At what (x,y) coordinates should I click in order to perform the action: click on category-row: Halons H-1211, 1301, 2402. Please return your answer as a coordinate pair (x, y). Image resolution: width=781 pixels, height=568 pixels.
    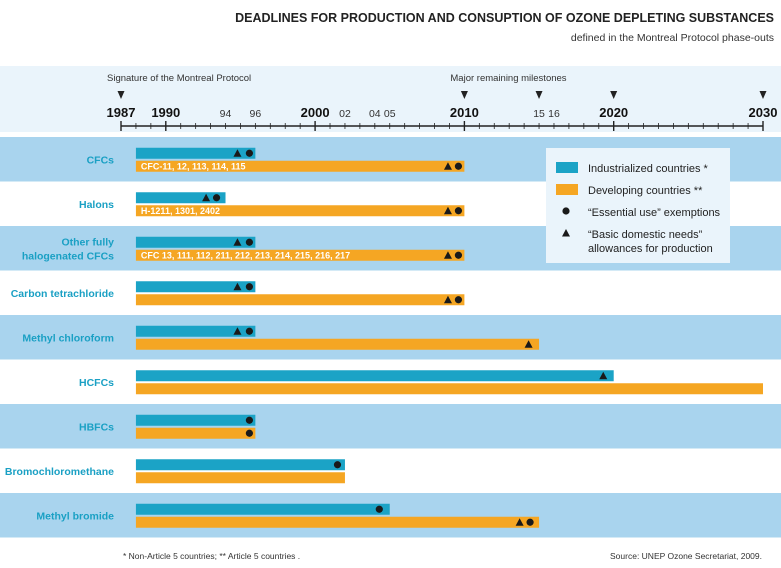
    Looking at the image, I should click on (272, 204).